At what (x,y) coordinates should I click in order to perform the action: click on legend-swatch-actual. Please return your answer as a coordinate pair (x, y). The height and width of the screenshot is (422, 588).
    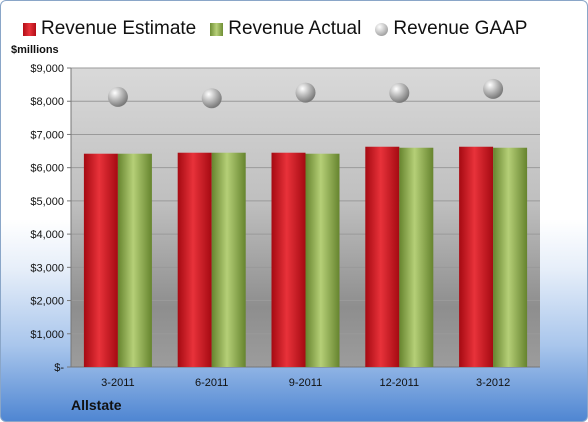
    Looking at the image, I should click on (217, 29).